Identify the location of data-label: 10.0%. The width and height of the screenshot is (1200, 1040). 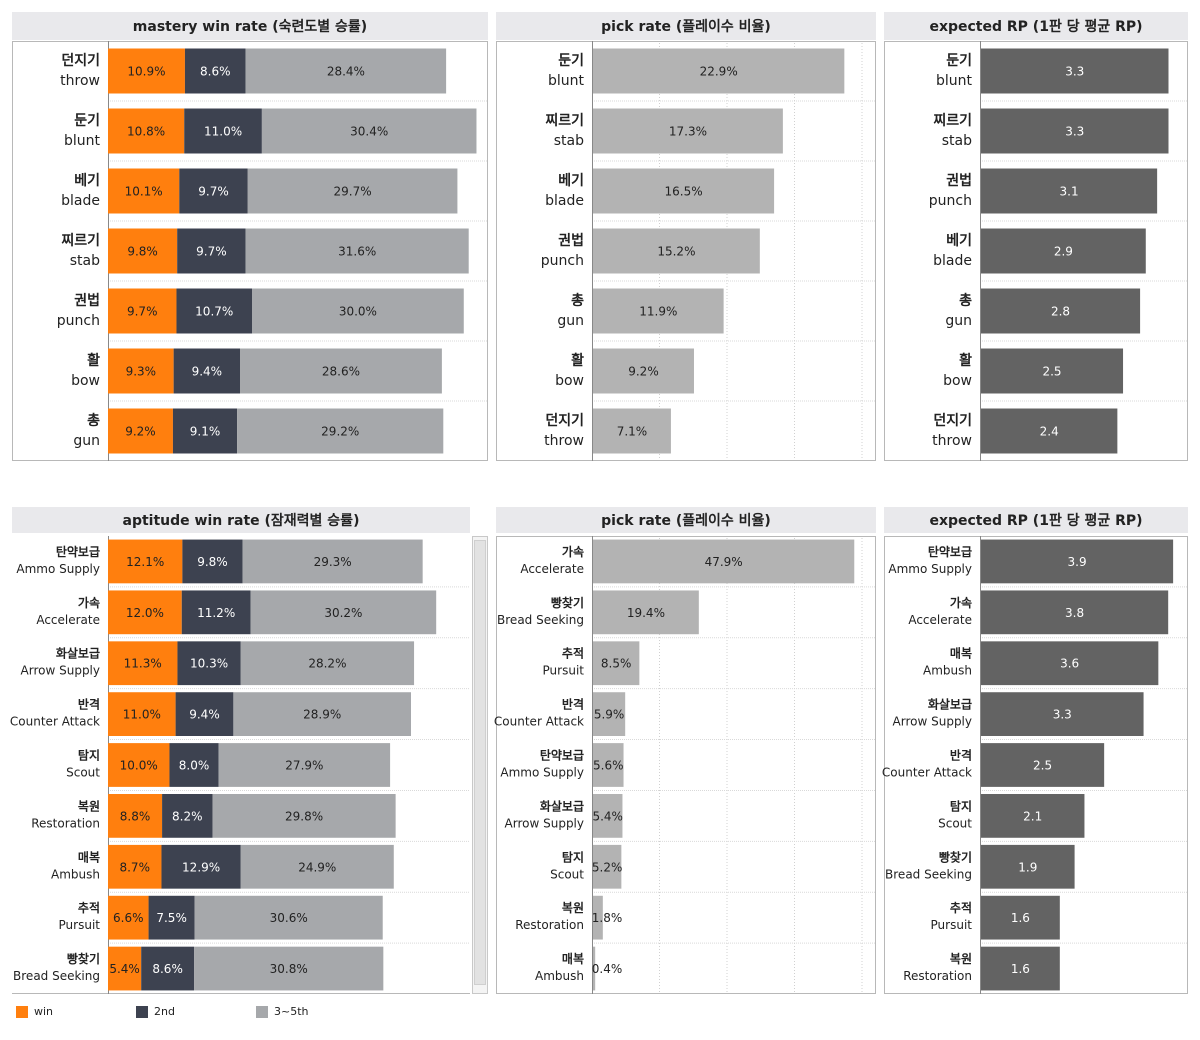
(139, 766).